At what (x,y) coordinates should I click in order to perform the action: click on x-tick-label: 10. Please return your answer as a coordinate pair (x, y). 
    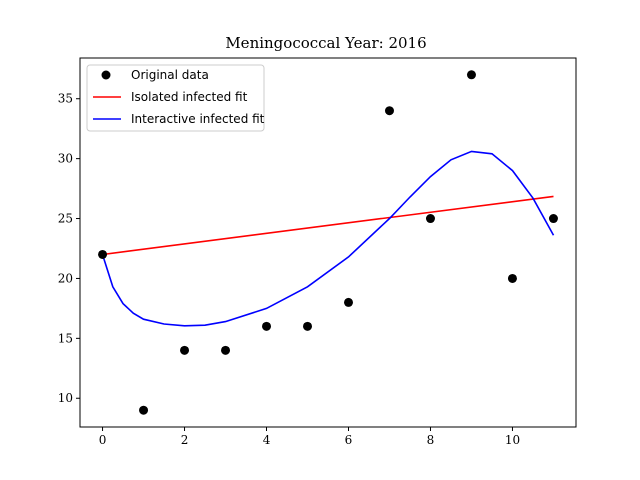
    Looking at the image, I should click on (512, 440).